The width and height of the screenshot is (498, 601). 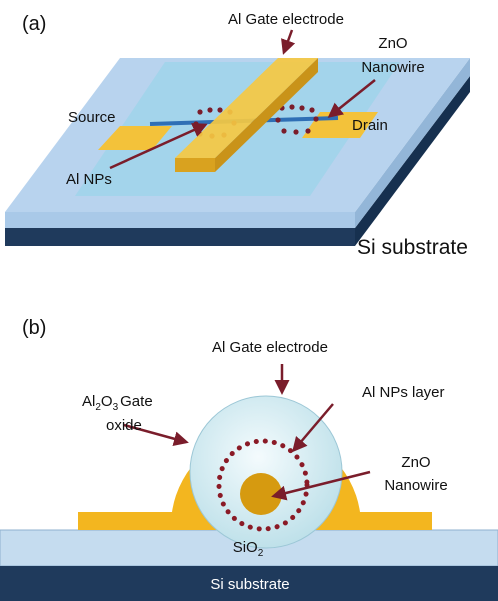 I want to click on drain-label: Drain, so click(x=370, y=125).